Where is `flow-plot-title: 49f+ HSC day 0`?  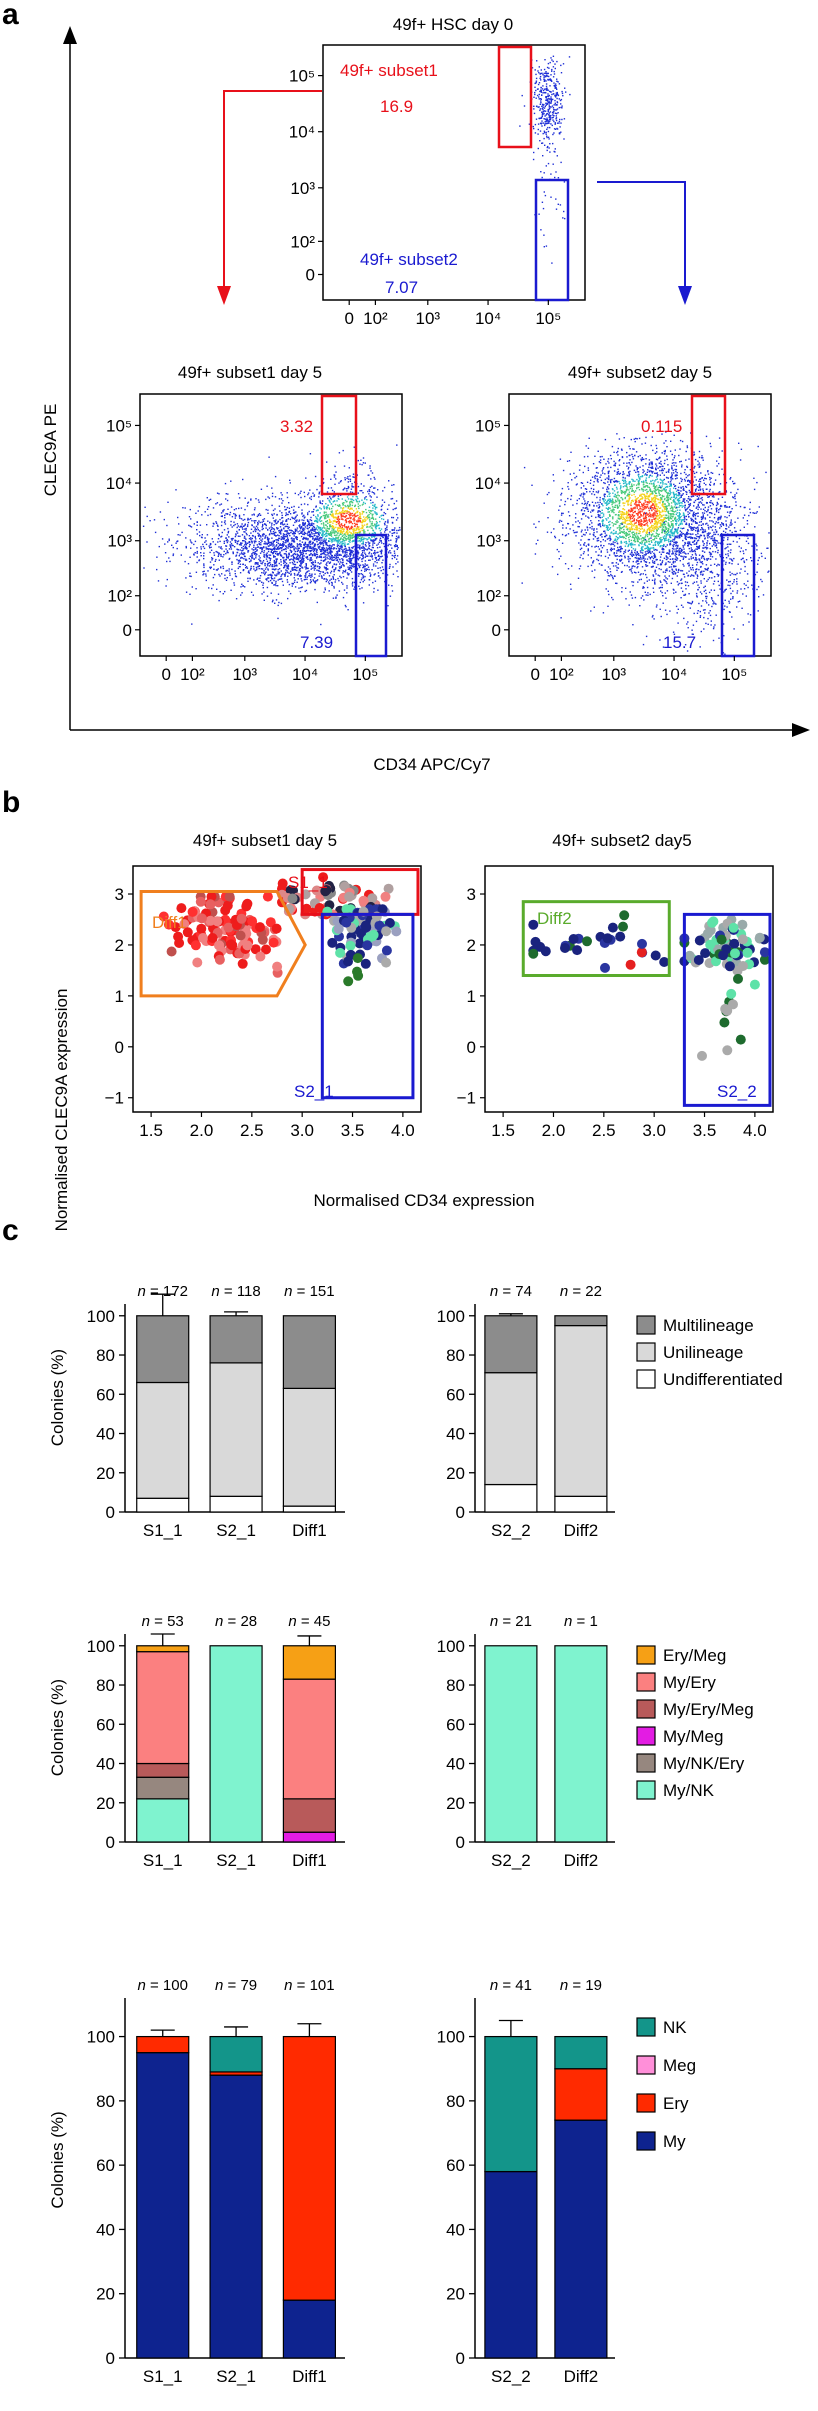 flow-plot-title: 49f+ HSC day 0 is located at coordinates (453, 24).